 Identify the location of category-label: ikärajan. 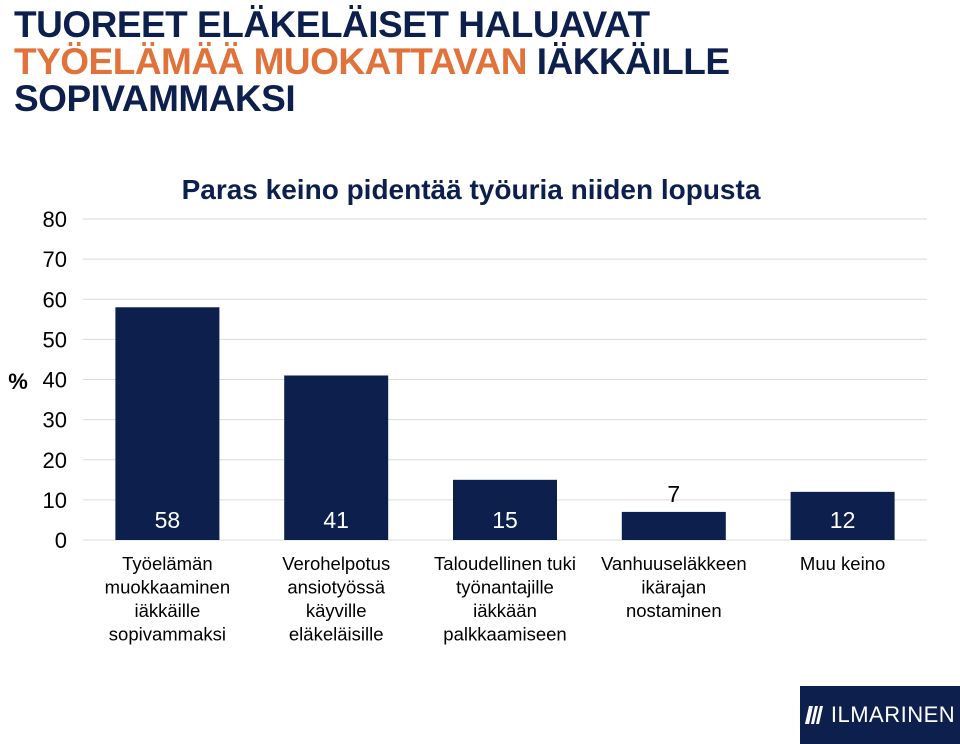
(673, 587).